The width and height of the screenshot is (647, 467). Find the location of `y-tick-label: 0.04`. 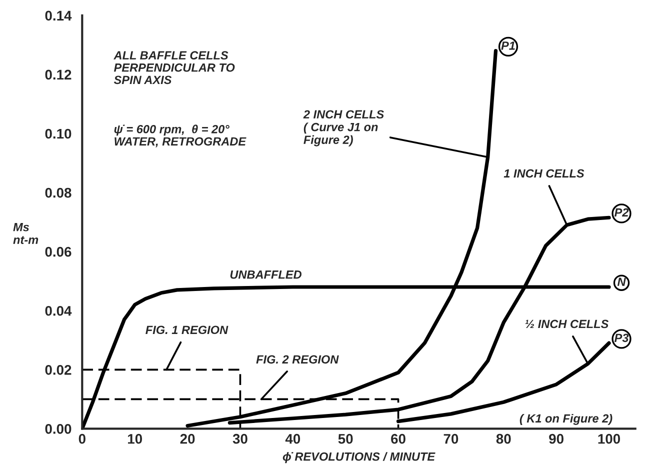

y-tick-label: 0.04 is located at coordinates (58, 311).